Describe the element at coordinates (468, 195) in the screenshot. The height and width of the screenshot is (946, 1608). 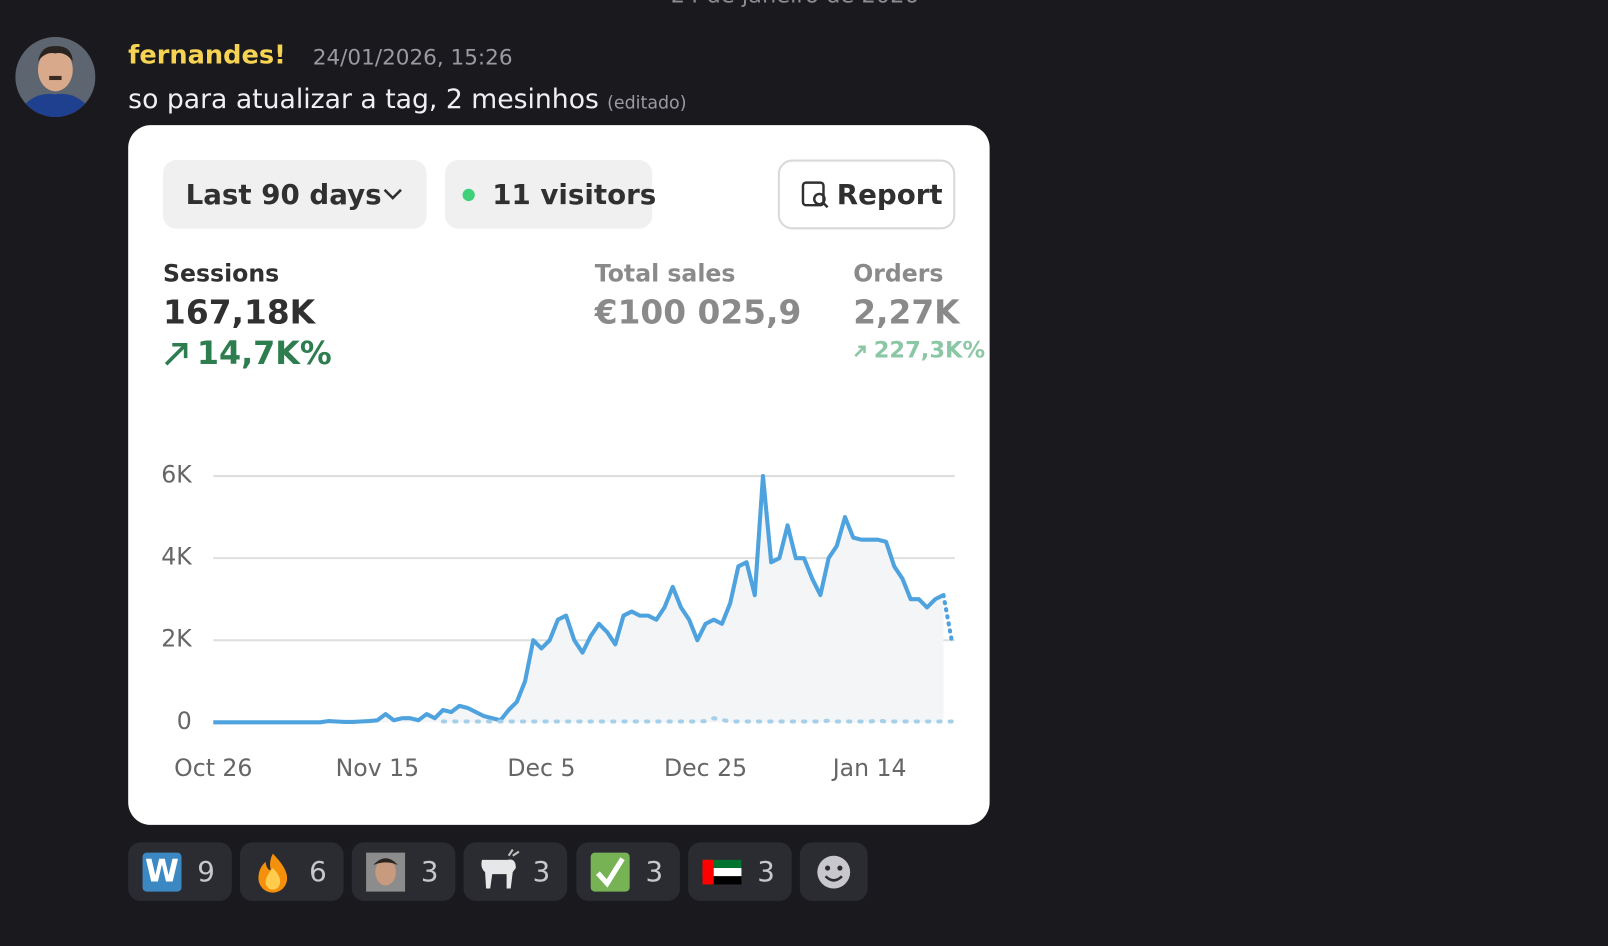
I see `live-dot` at that location.